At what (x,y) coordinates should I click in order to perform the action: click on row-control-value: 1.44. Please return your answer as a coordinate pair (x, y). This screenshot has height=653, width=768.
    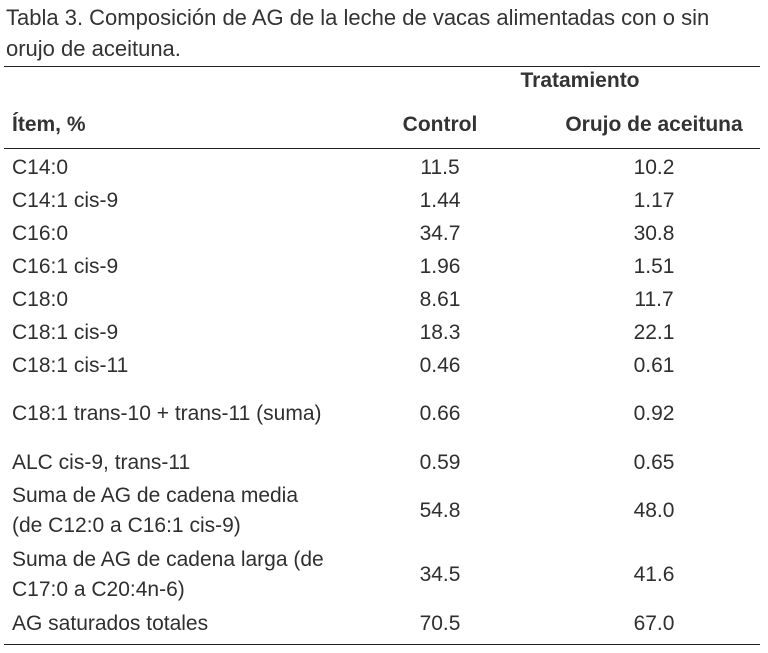
    Looking at the image, I should click on (440, 200).